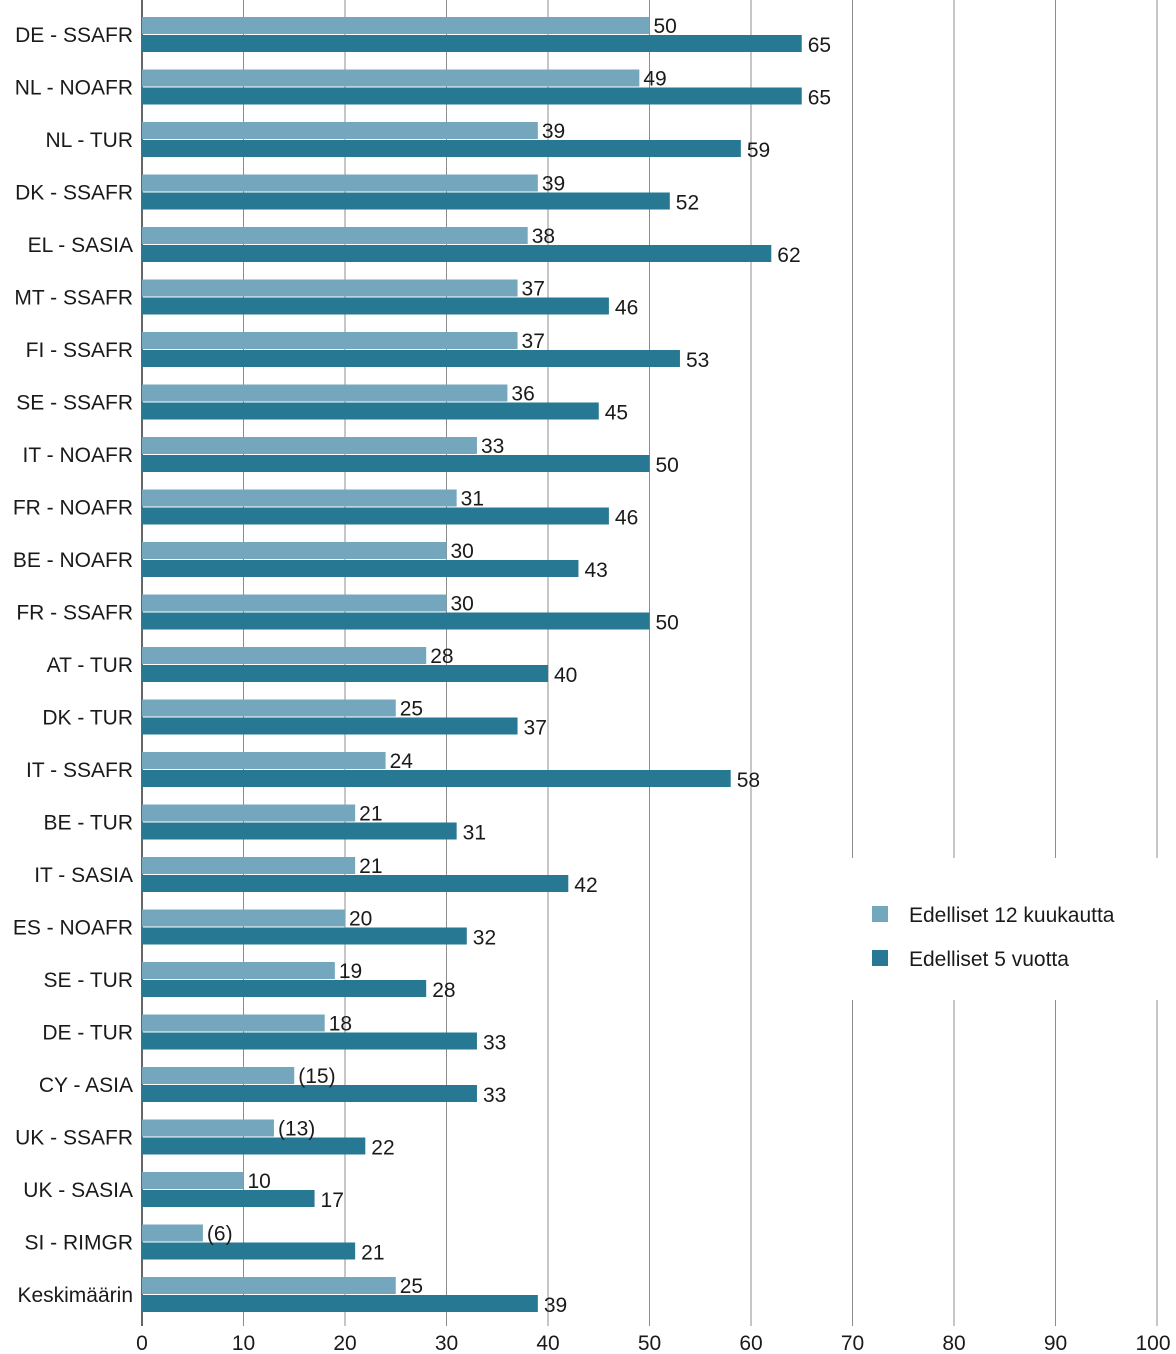 The image size is (1176, 1354). I want to click on x-tick-label: 80, so click(953, 1343).